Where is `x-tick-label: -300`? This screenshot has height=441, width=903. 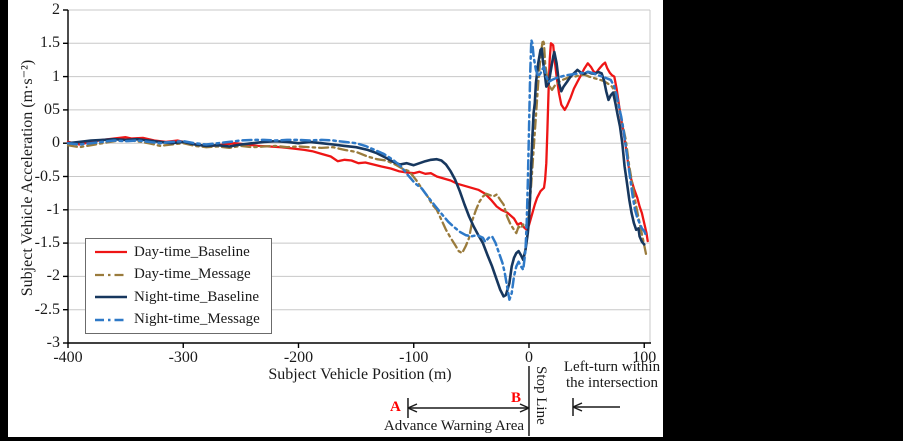
x-tick-label: -300 is located at coordinates (183, 357).